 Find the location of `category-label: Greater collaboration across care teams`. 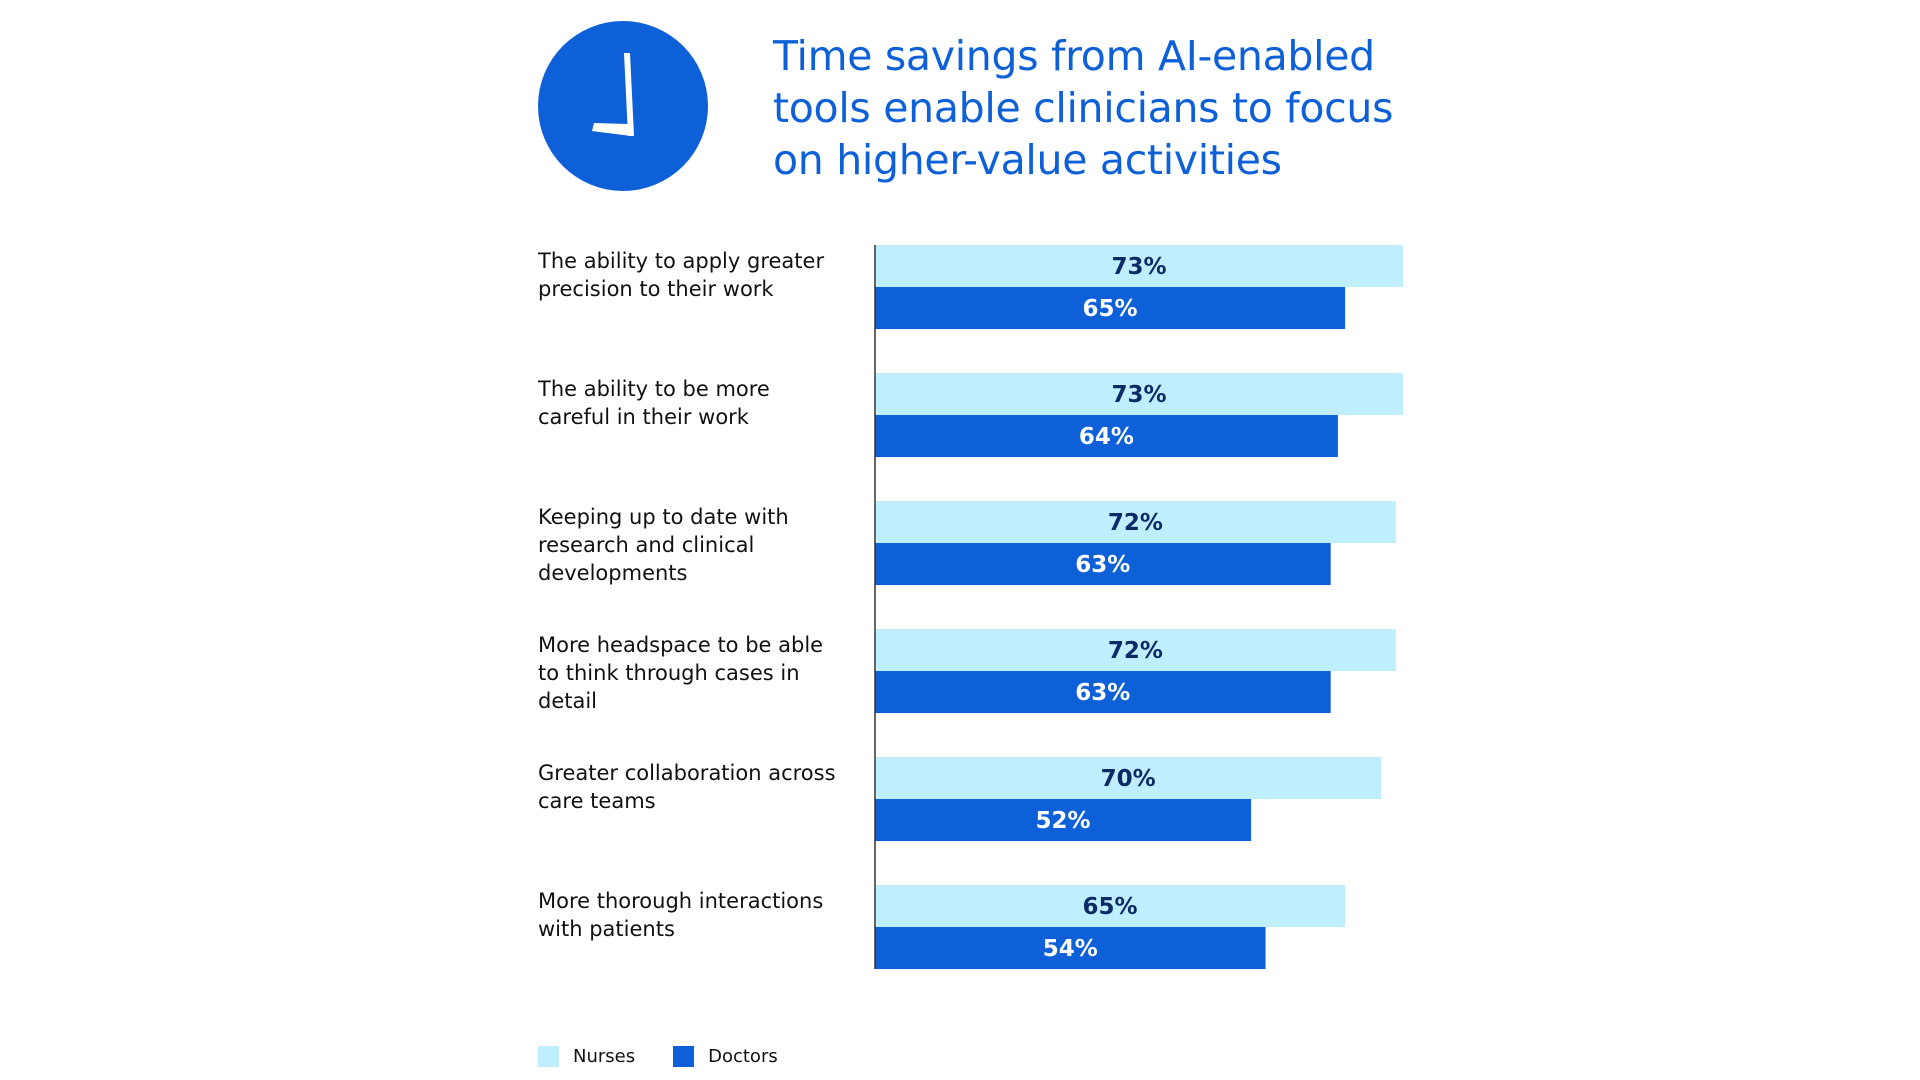

category-label: Greater collaboration across care teams is located at coordinates (687, 787).